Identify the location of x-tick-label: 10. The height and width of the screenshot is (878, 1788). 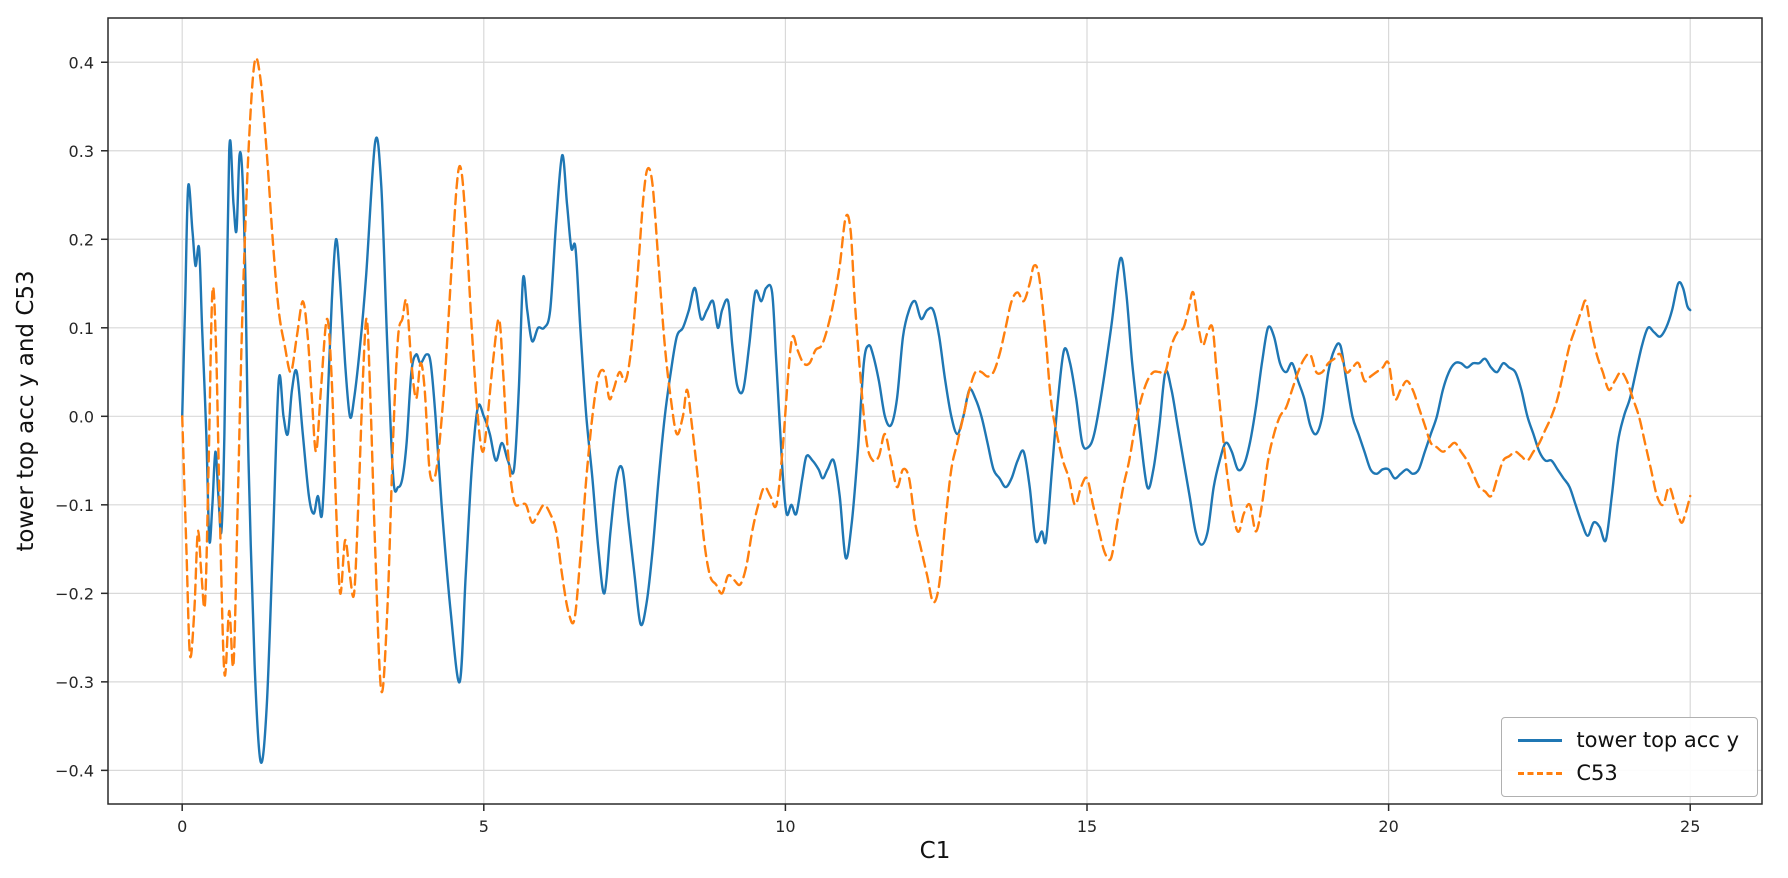
(785, 826).